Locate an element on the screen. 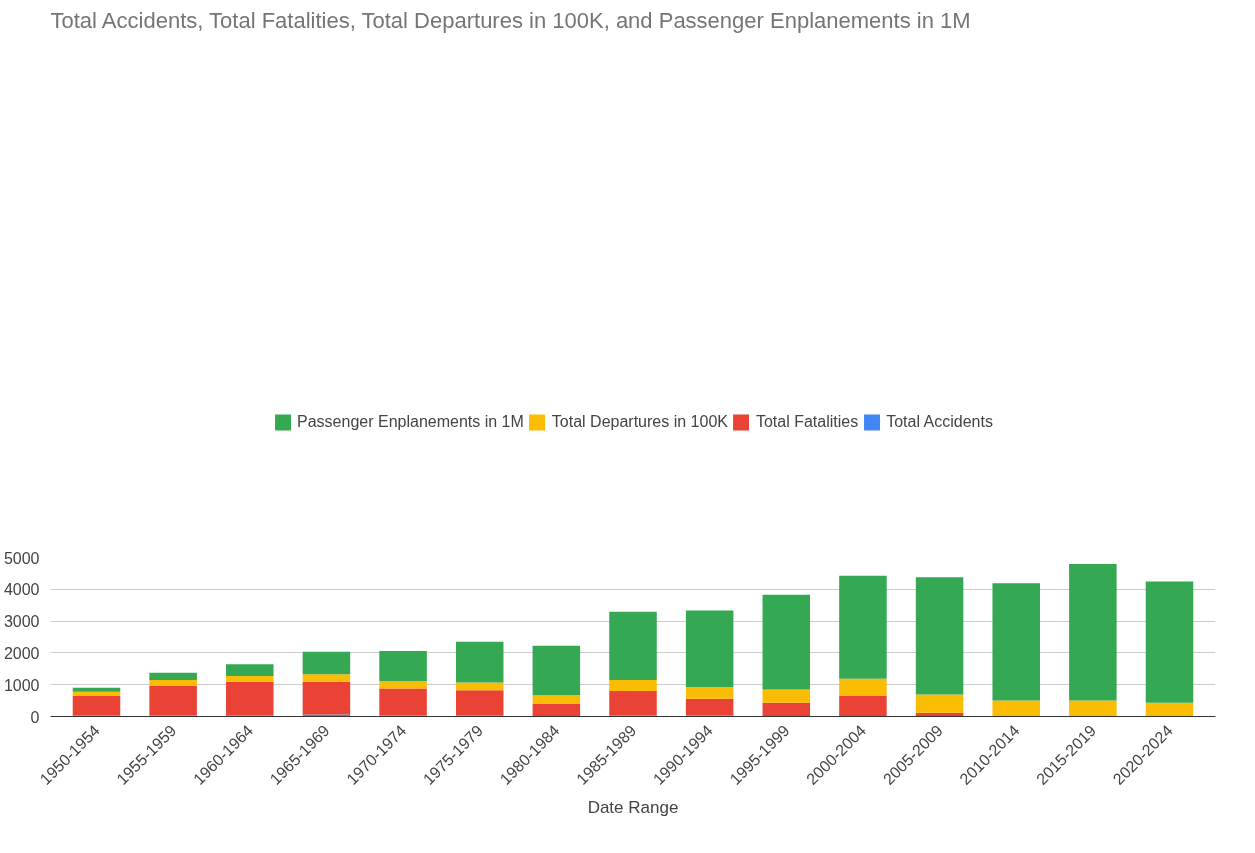  y-tick-label: 0 is located at coordinates (35, 717).